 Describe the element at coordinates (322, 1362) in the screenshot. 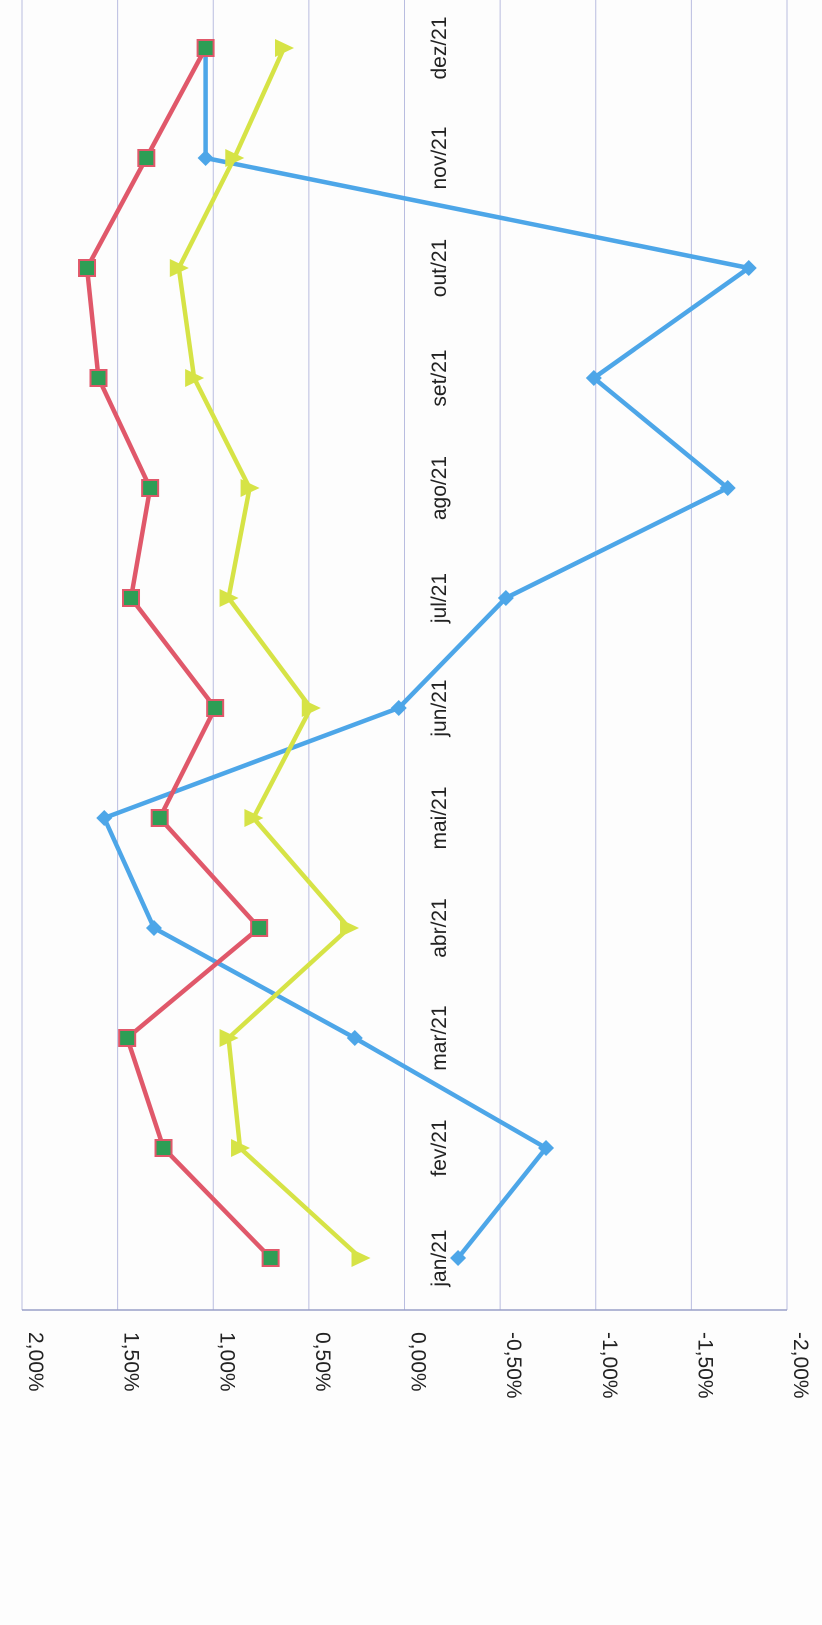

I see `y-tick-label: 0,50%` at that location.